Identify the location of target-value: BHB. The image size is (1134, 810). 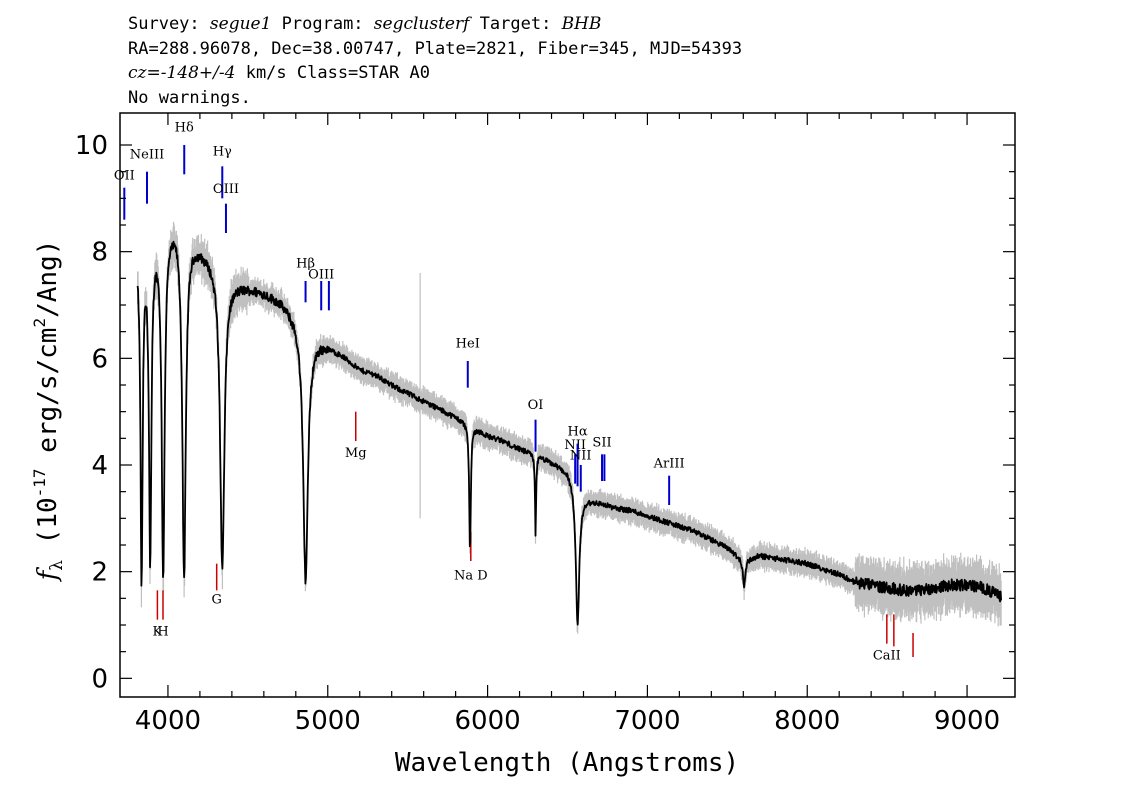
(581, 24).